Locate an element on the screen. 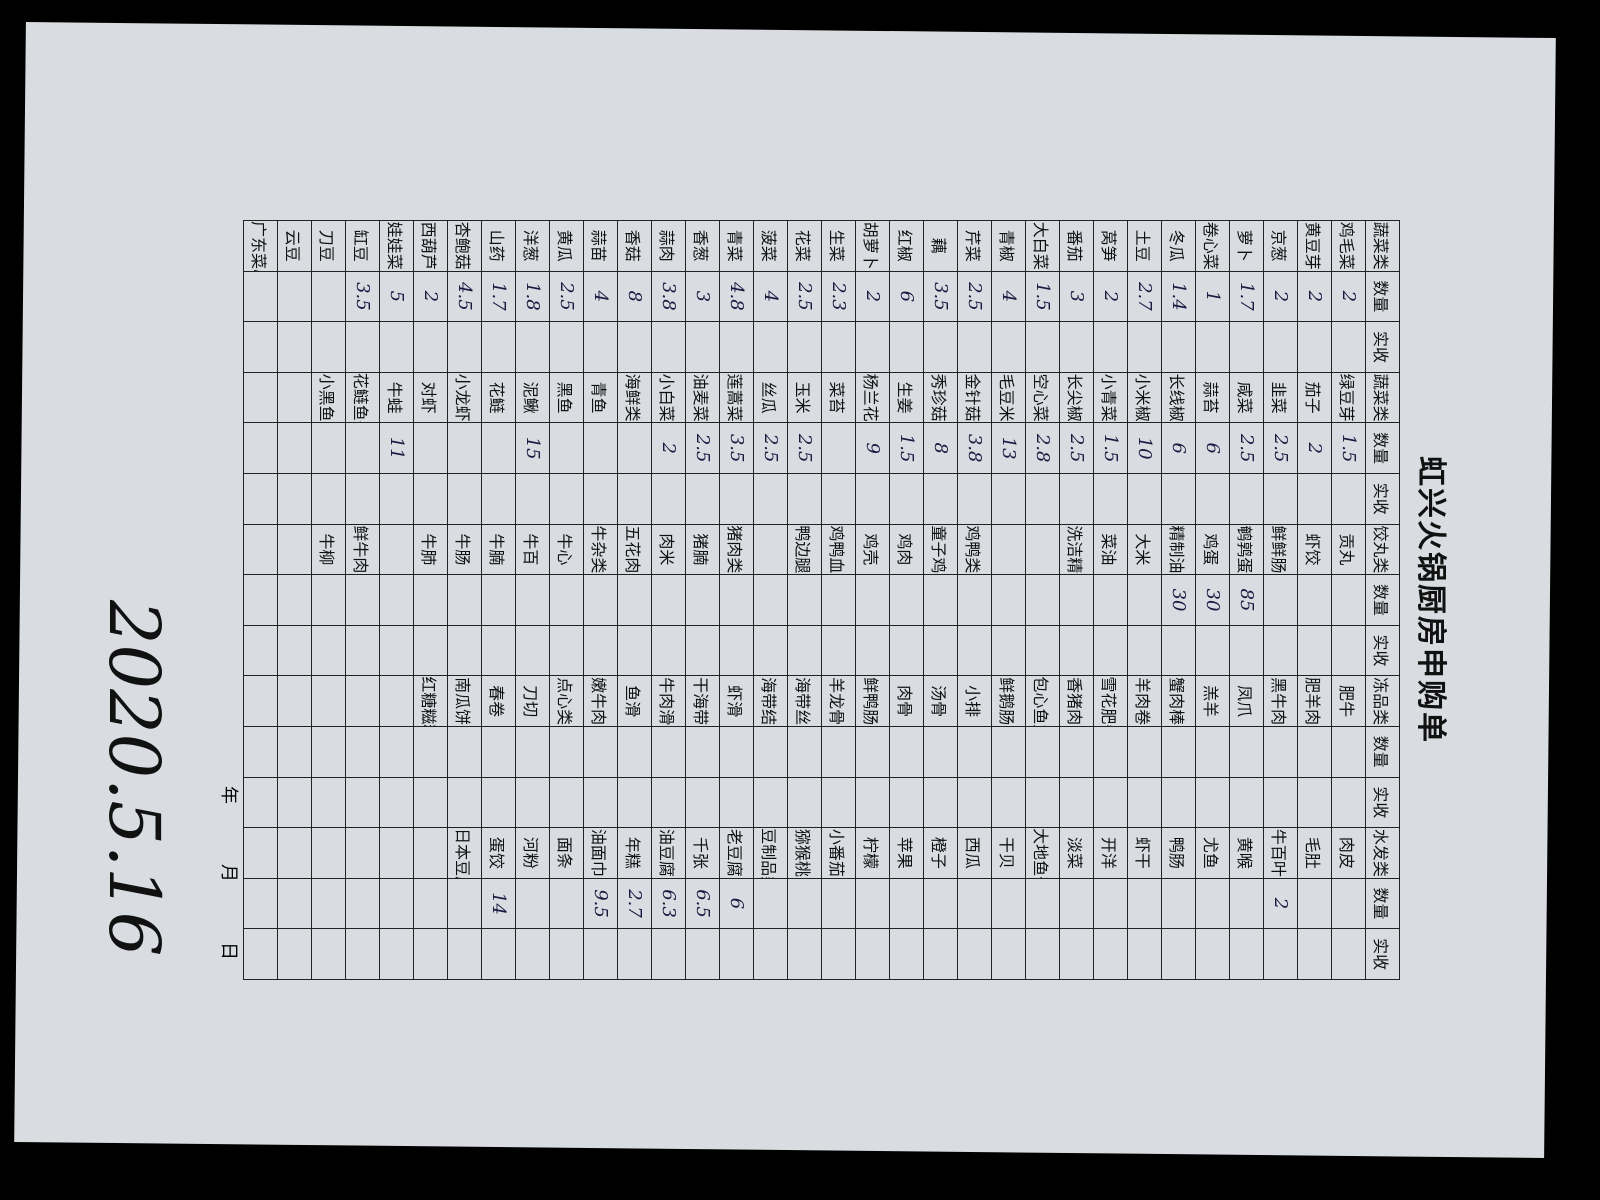 The image size is (1600, 1200). item-cell: 海带结 is located at coordinates (770, 701).